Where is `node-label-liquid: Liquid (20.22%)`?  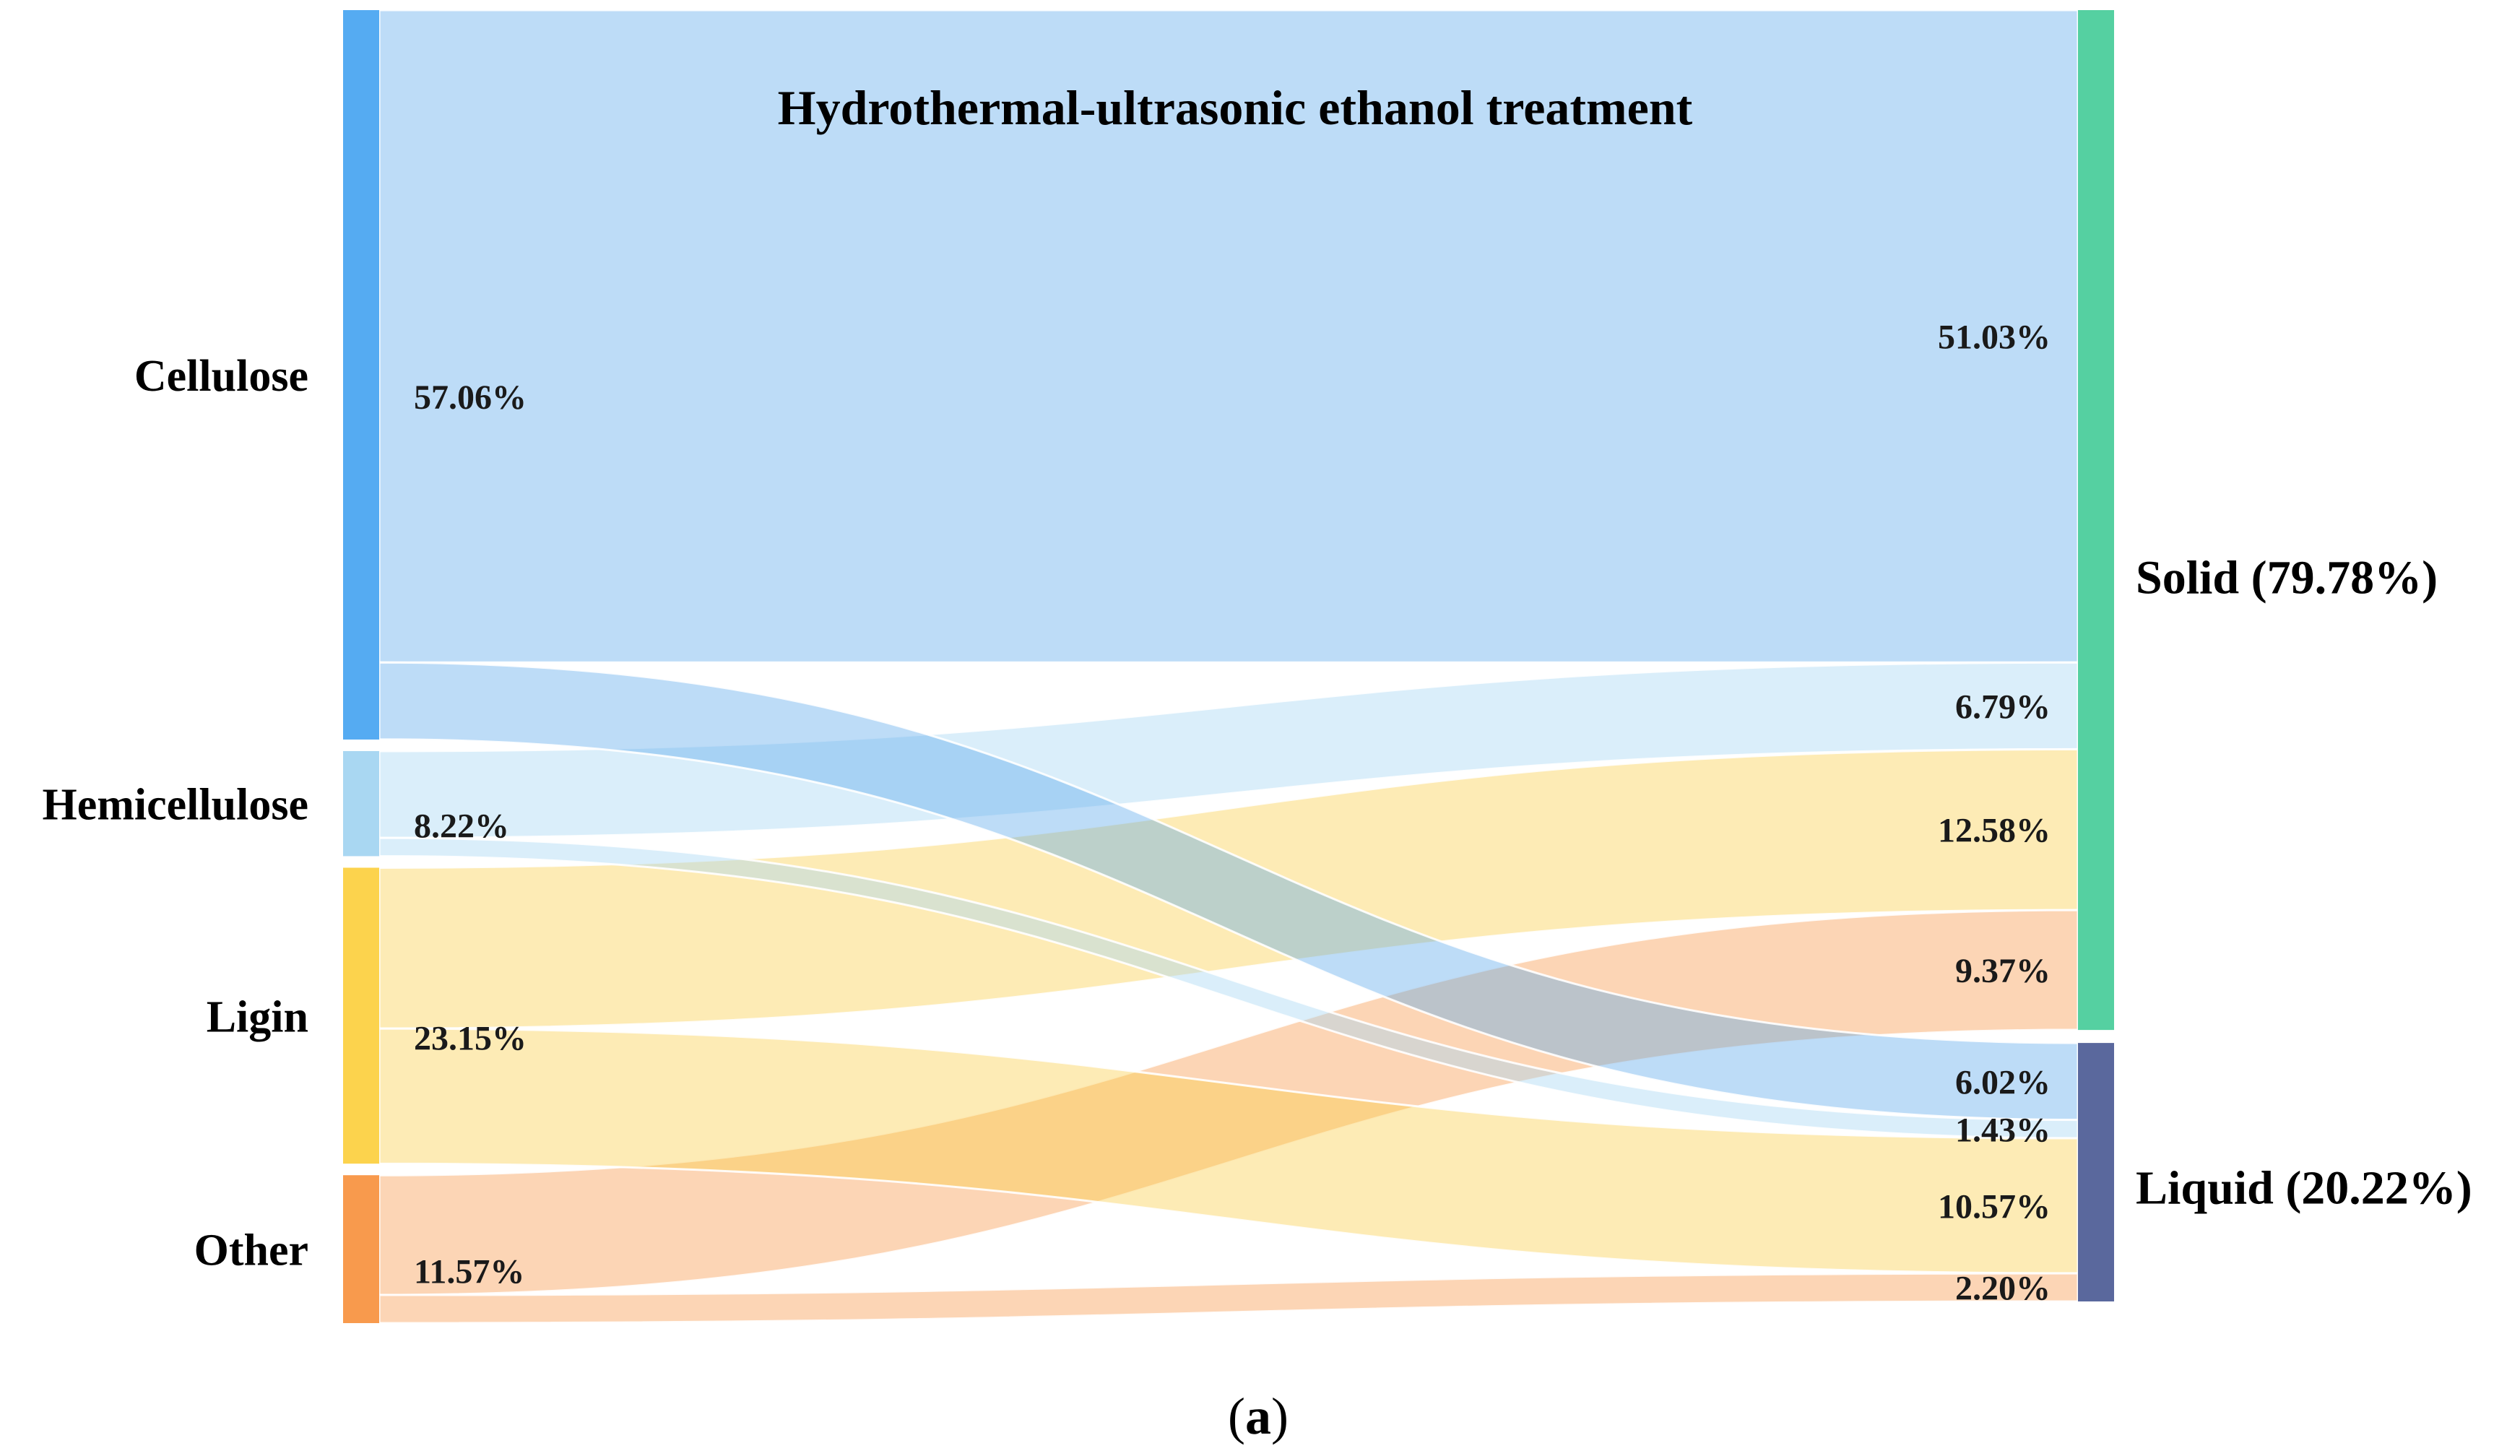
node-label-liquid: Liquid (20.22%) is located at coordinates (2304, 1188).